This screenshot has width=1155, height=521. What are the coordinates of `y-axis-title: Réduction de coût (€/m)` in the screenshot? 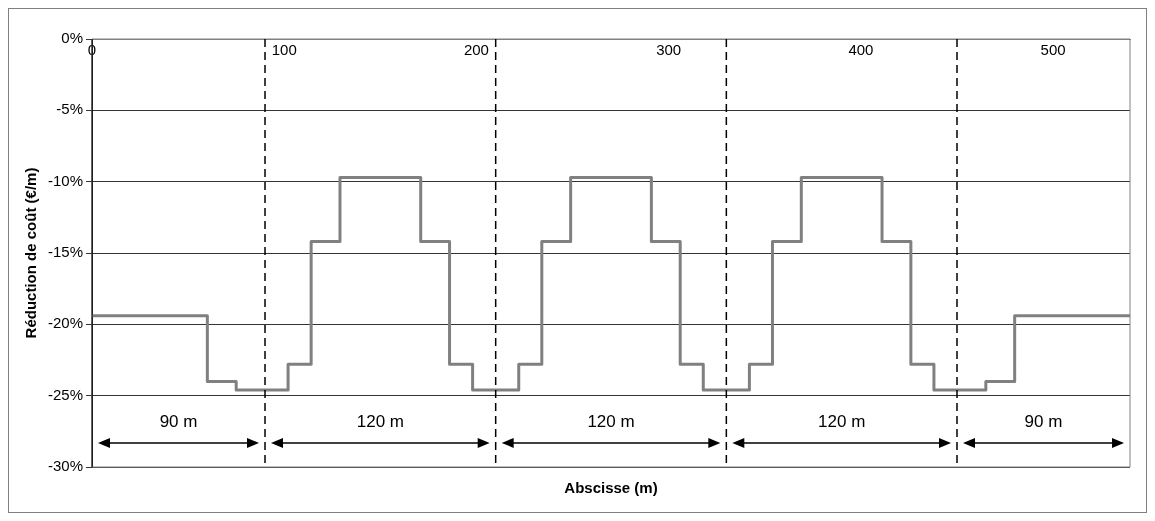 It's located at (31, 253).